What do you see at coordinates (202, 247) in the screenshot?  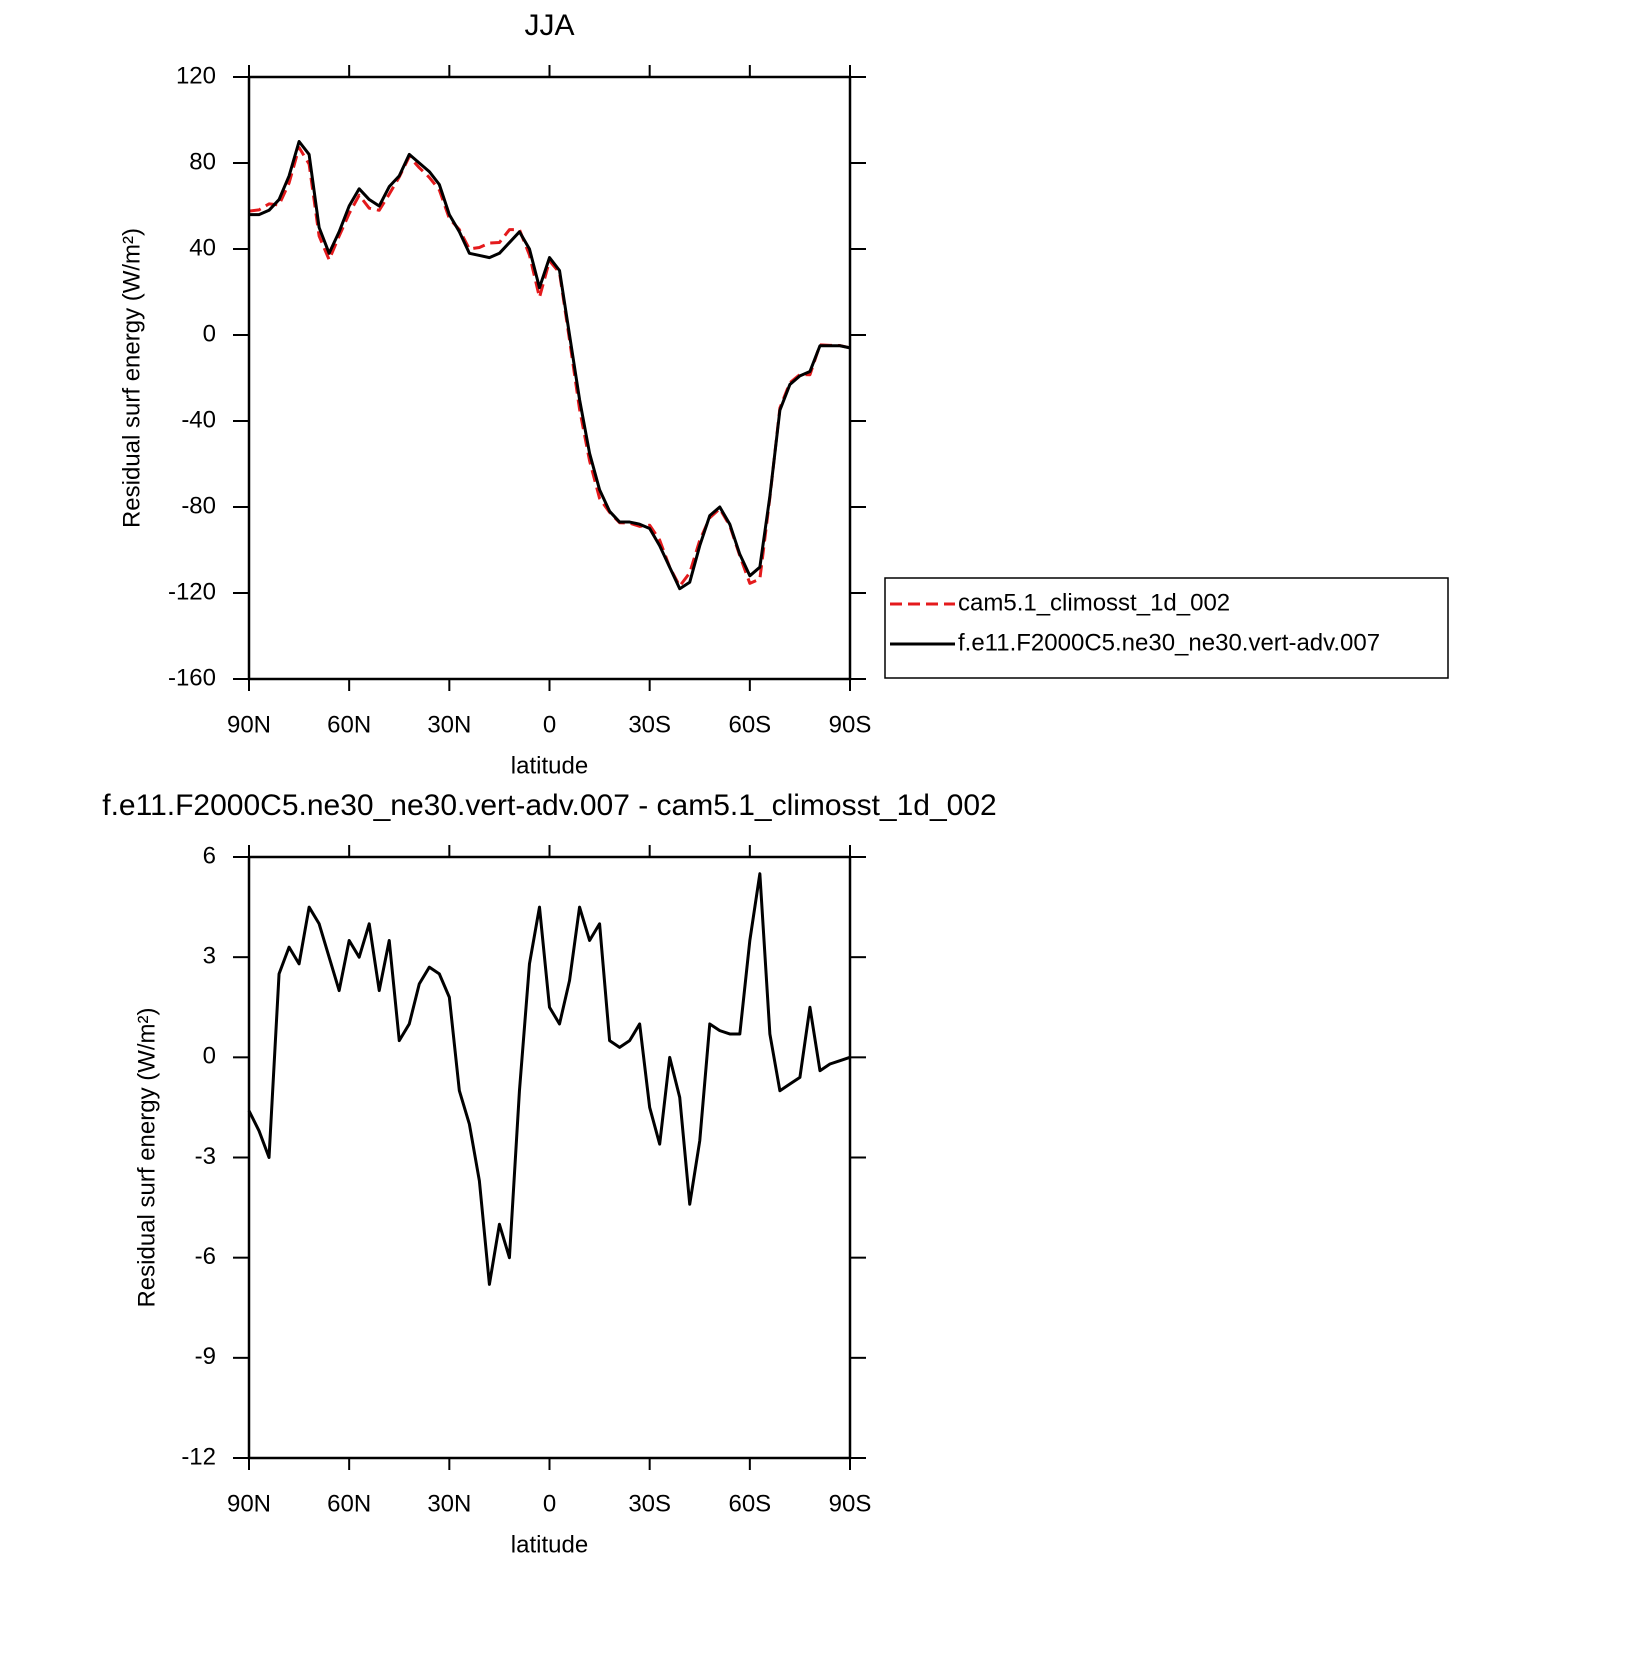 I see `y-tick-label: 40` at bounding box center [202, 247].